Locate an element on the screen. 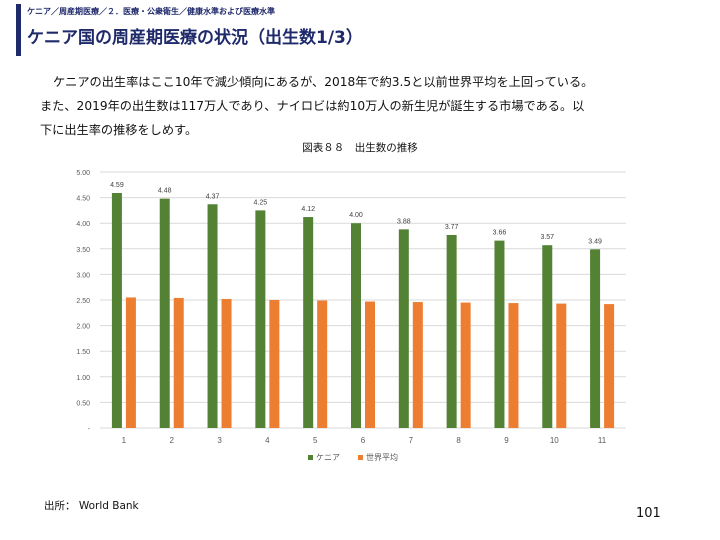  source-note: 出所： World Bank is located at coordinates (91, 506).